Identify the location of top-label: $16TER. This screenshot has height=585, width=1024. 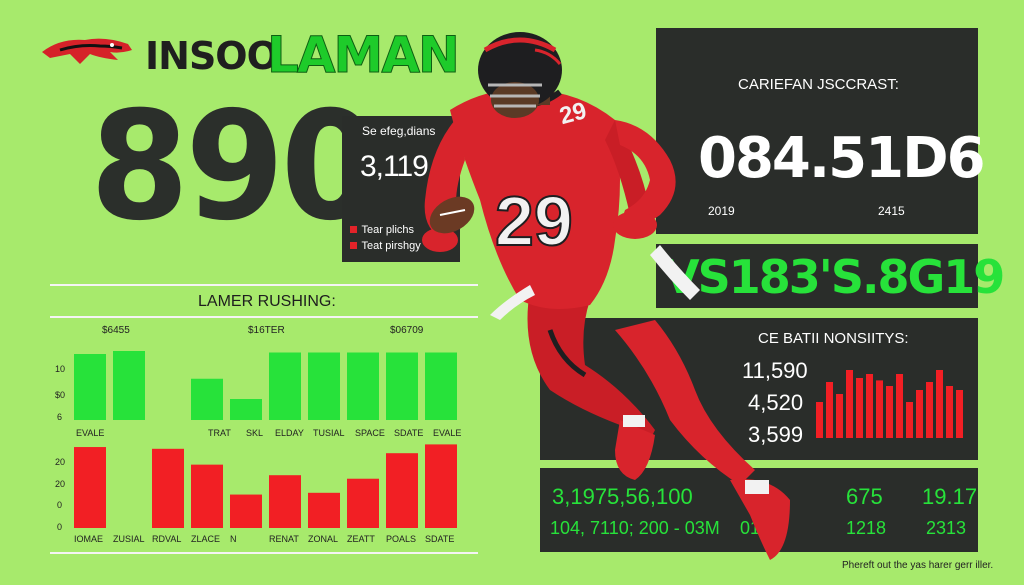
(266, 330).